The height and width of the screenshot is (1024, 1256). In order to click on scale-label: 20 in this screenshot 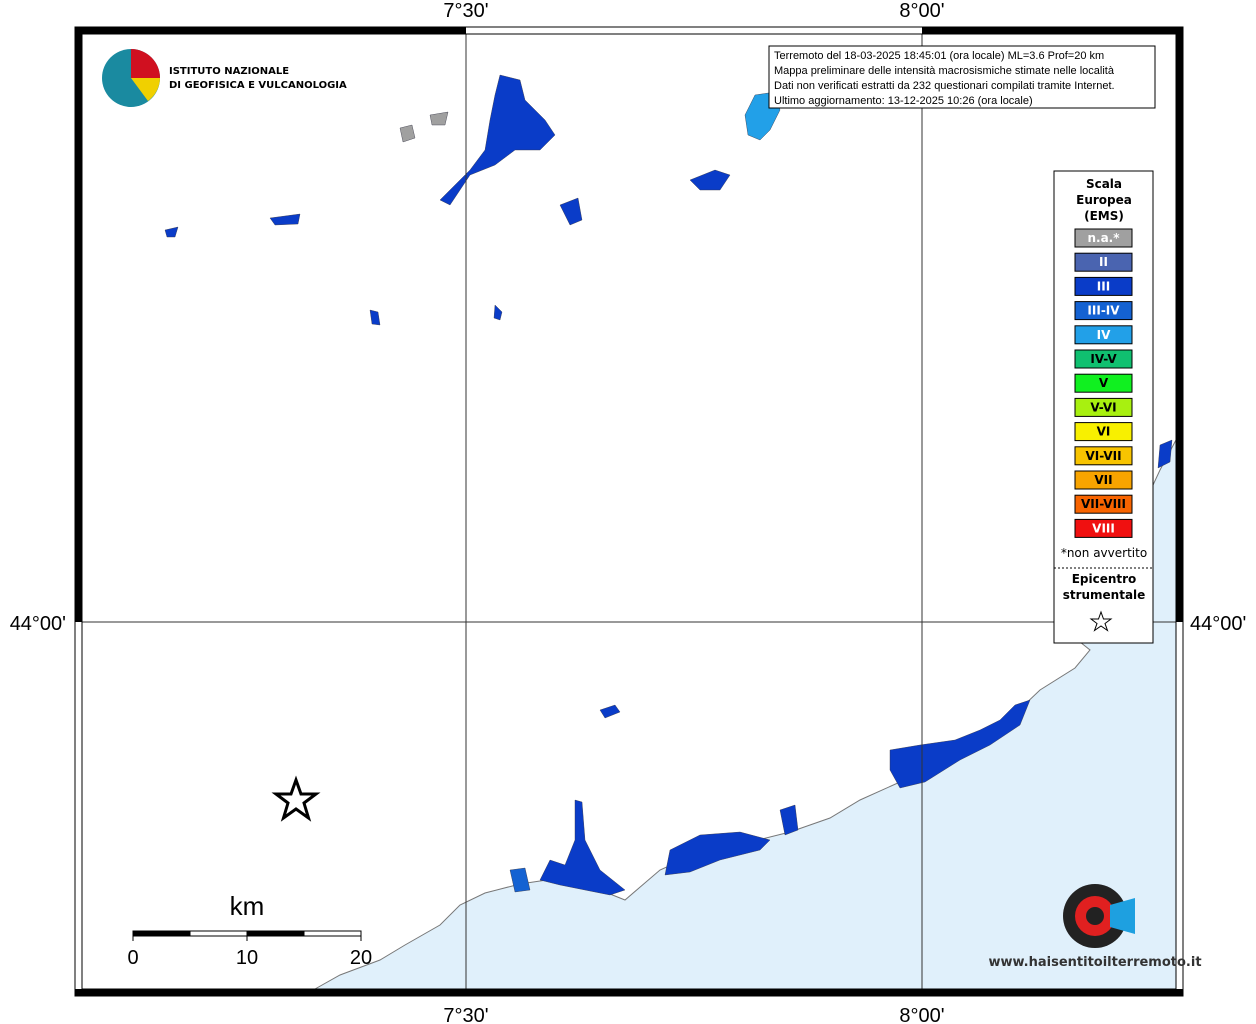, I will do `click(361, 958)`.